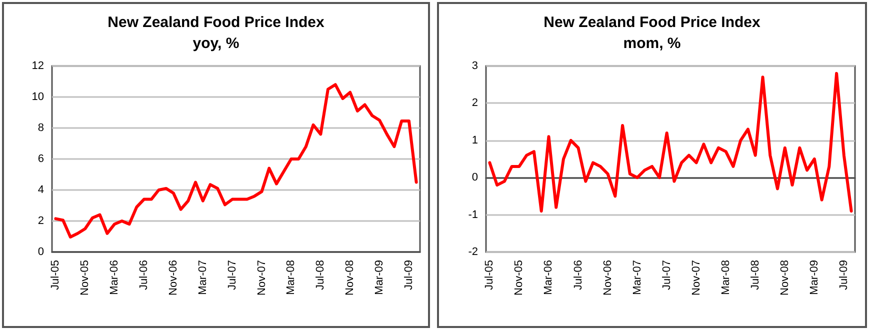  Describe the element at coordinates (41, 190) in the screenshot. I see `y-tick-label: 4` at that location.